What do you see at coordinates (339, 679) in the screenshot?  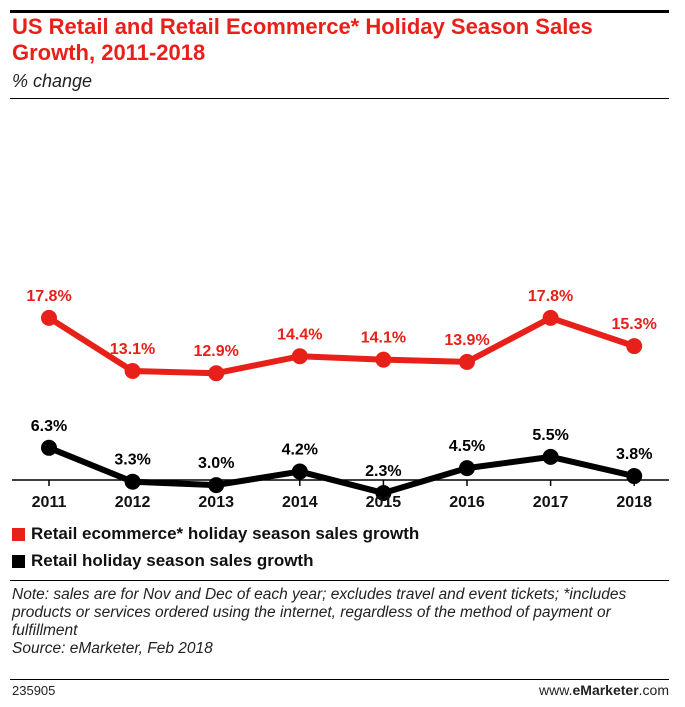 I see `footer-divider` at bounding box center [339, 679].